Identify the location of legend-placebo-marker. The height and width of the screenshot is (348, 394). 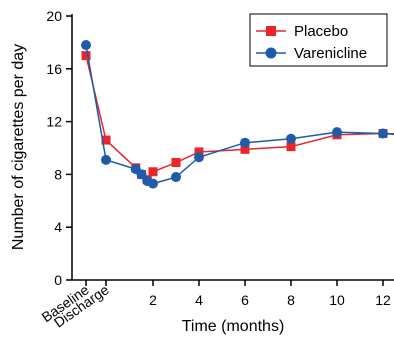
(271, 31).